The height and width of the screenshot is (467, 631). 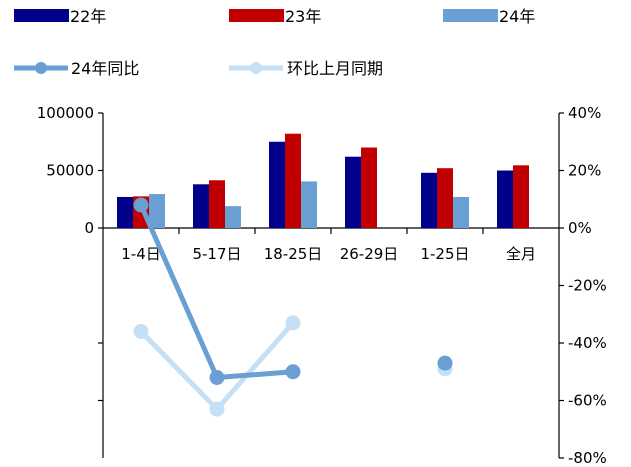 I want to click on bar-series, so click(x=323, y=180).